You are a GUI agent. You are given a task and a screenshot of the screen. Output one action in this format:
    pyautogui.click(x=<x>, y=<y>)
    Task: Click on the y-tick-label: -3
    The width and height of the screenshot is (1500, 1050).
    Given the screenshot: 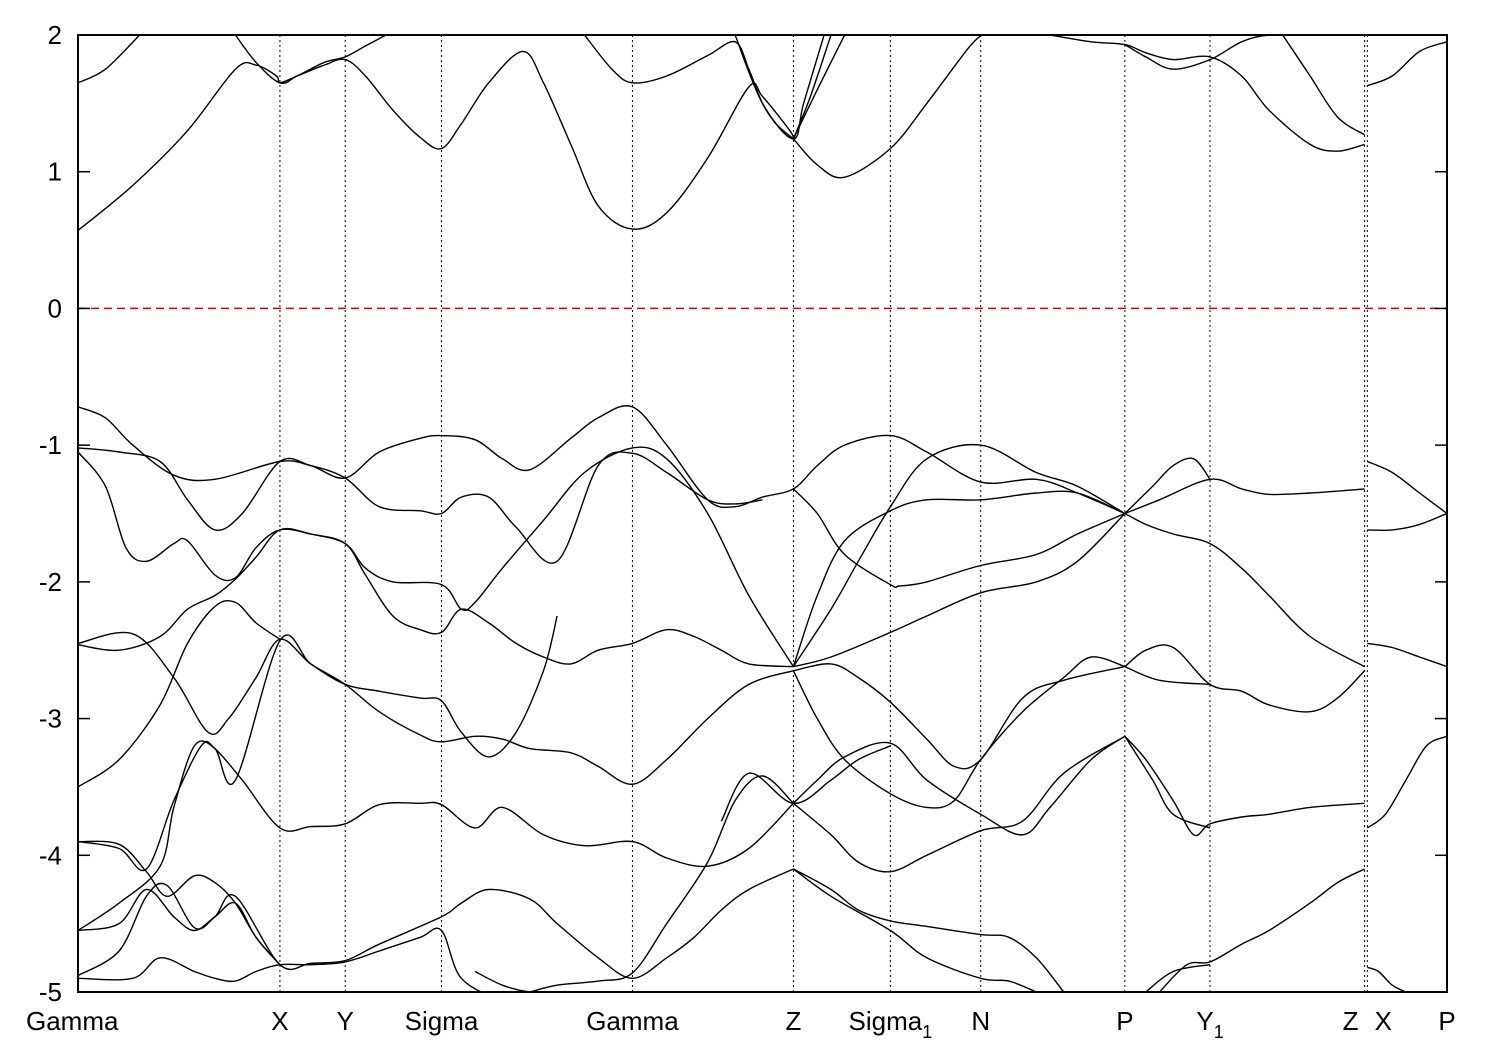 What is the action you would take?
    pyautogui.click(x=50, y=719)
    